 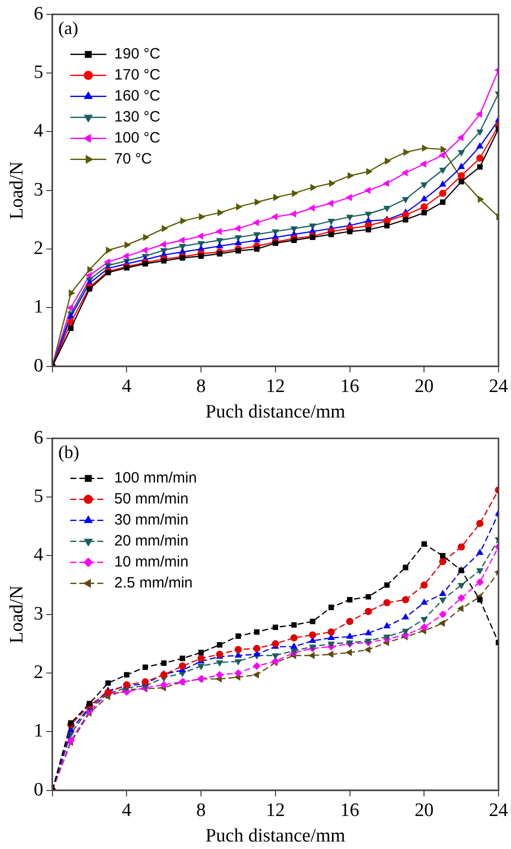 What do you see at coordinates (137, 138) in the screenshot?
I see `legend-label: 100 °C` at bounding box center [137, 138].